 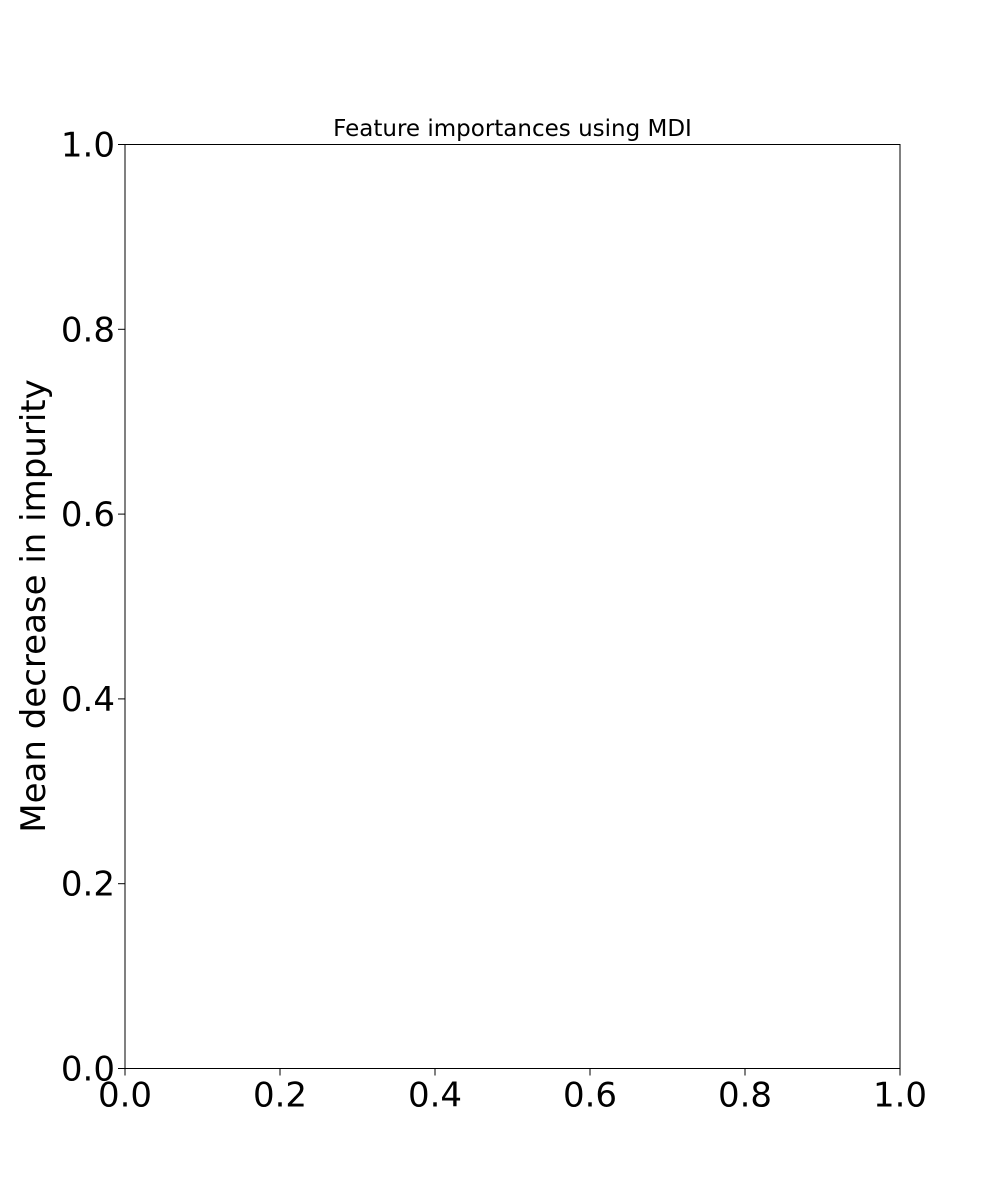 What do you see at coordinates (125, 1096) in the screenshot?
I see `x-tick-label: 0.0` at bounding box center [125, 1096].